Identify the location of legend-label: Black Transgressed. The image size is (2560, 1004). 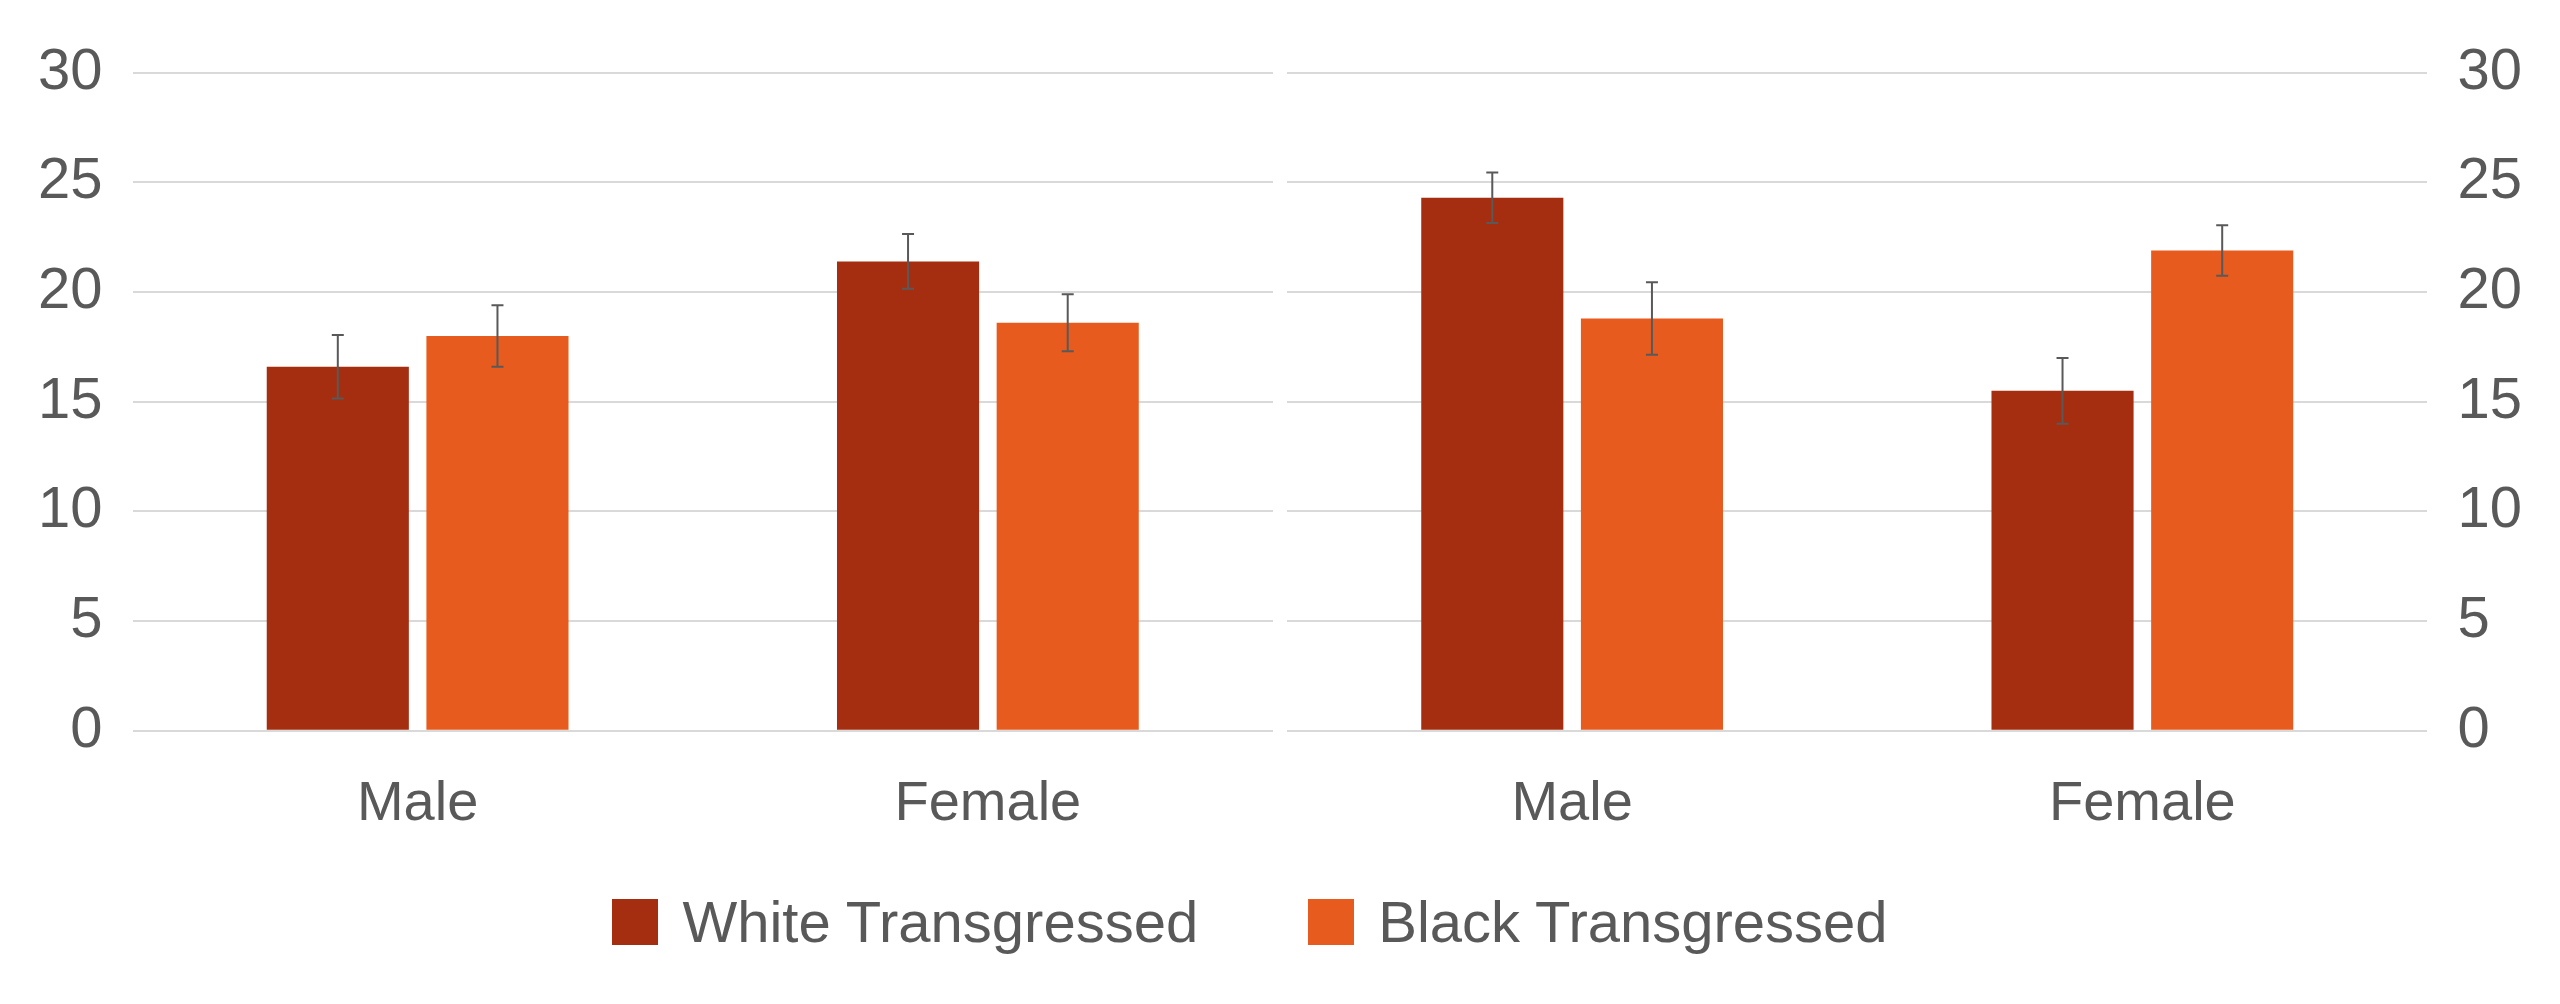
(1633, 922).